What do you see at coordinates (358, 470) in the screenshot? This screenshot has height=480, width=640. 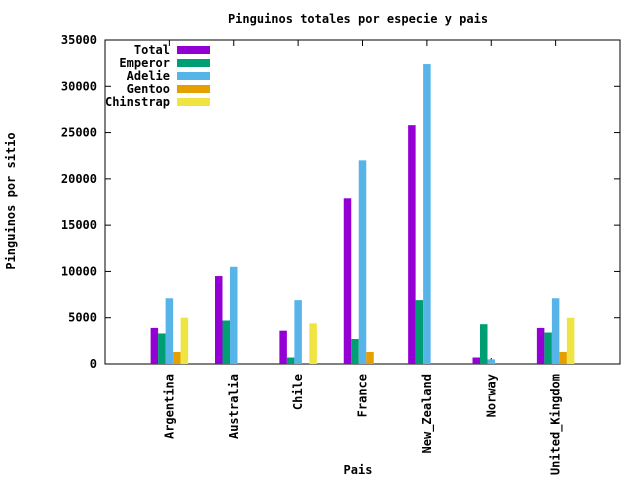 I see `x-axis-label: Pais` at bounding box center [358, 470].